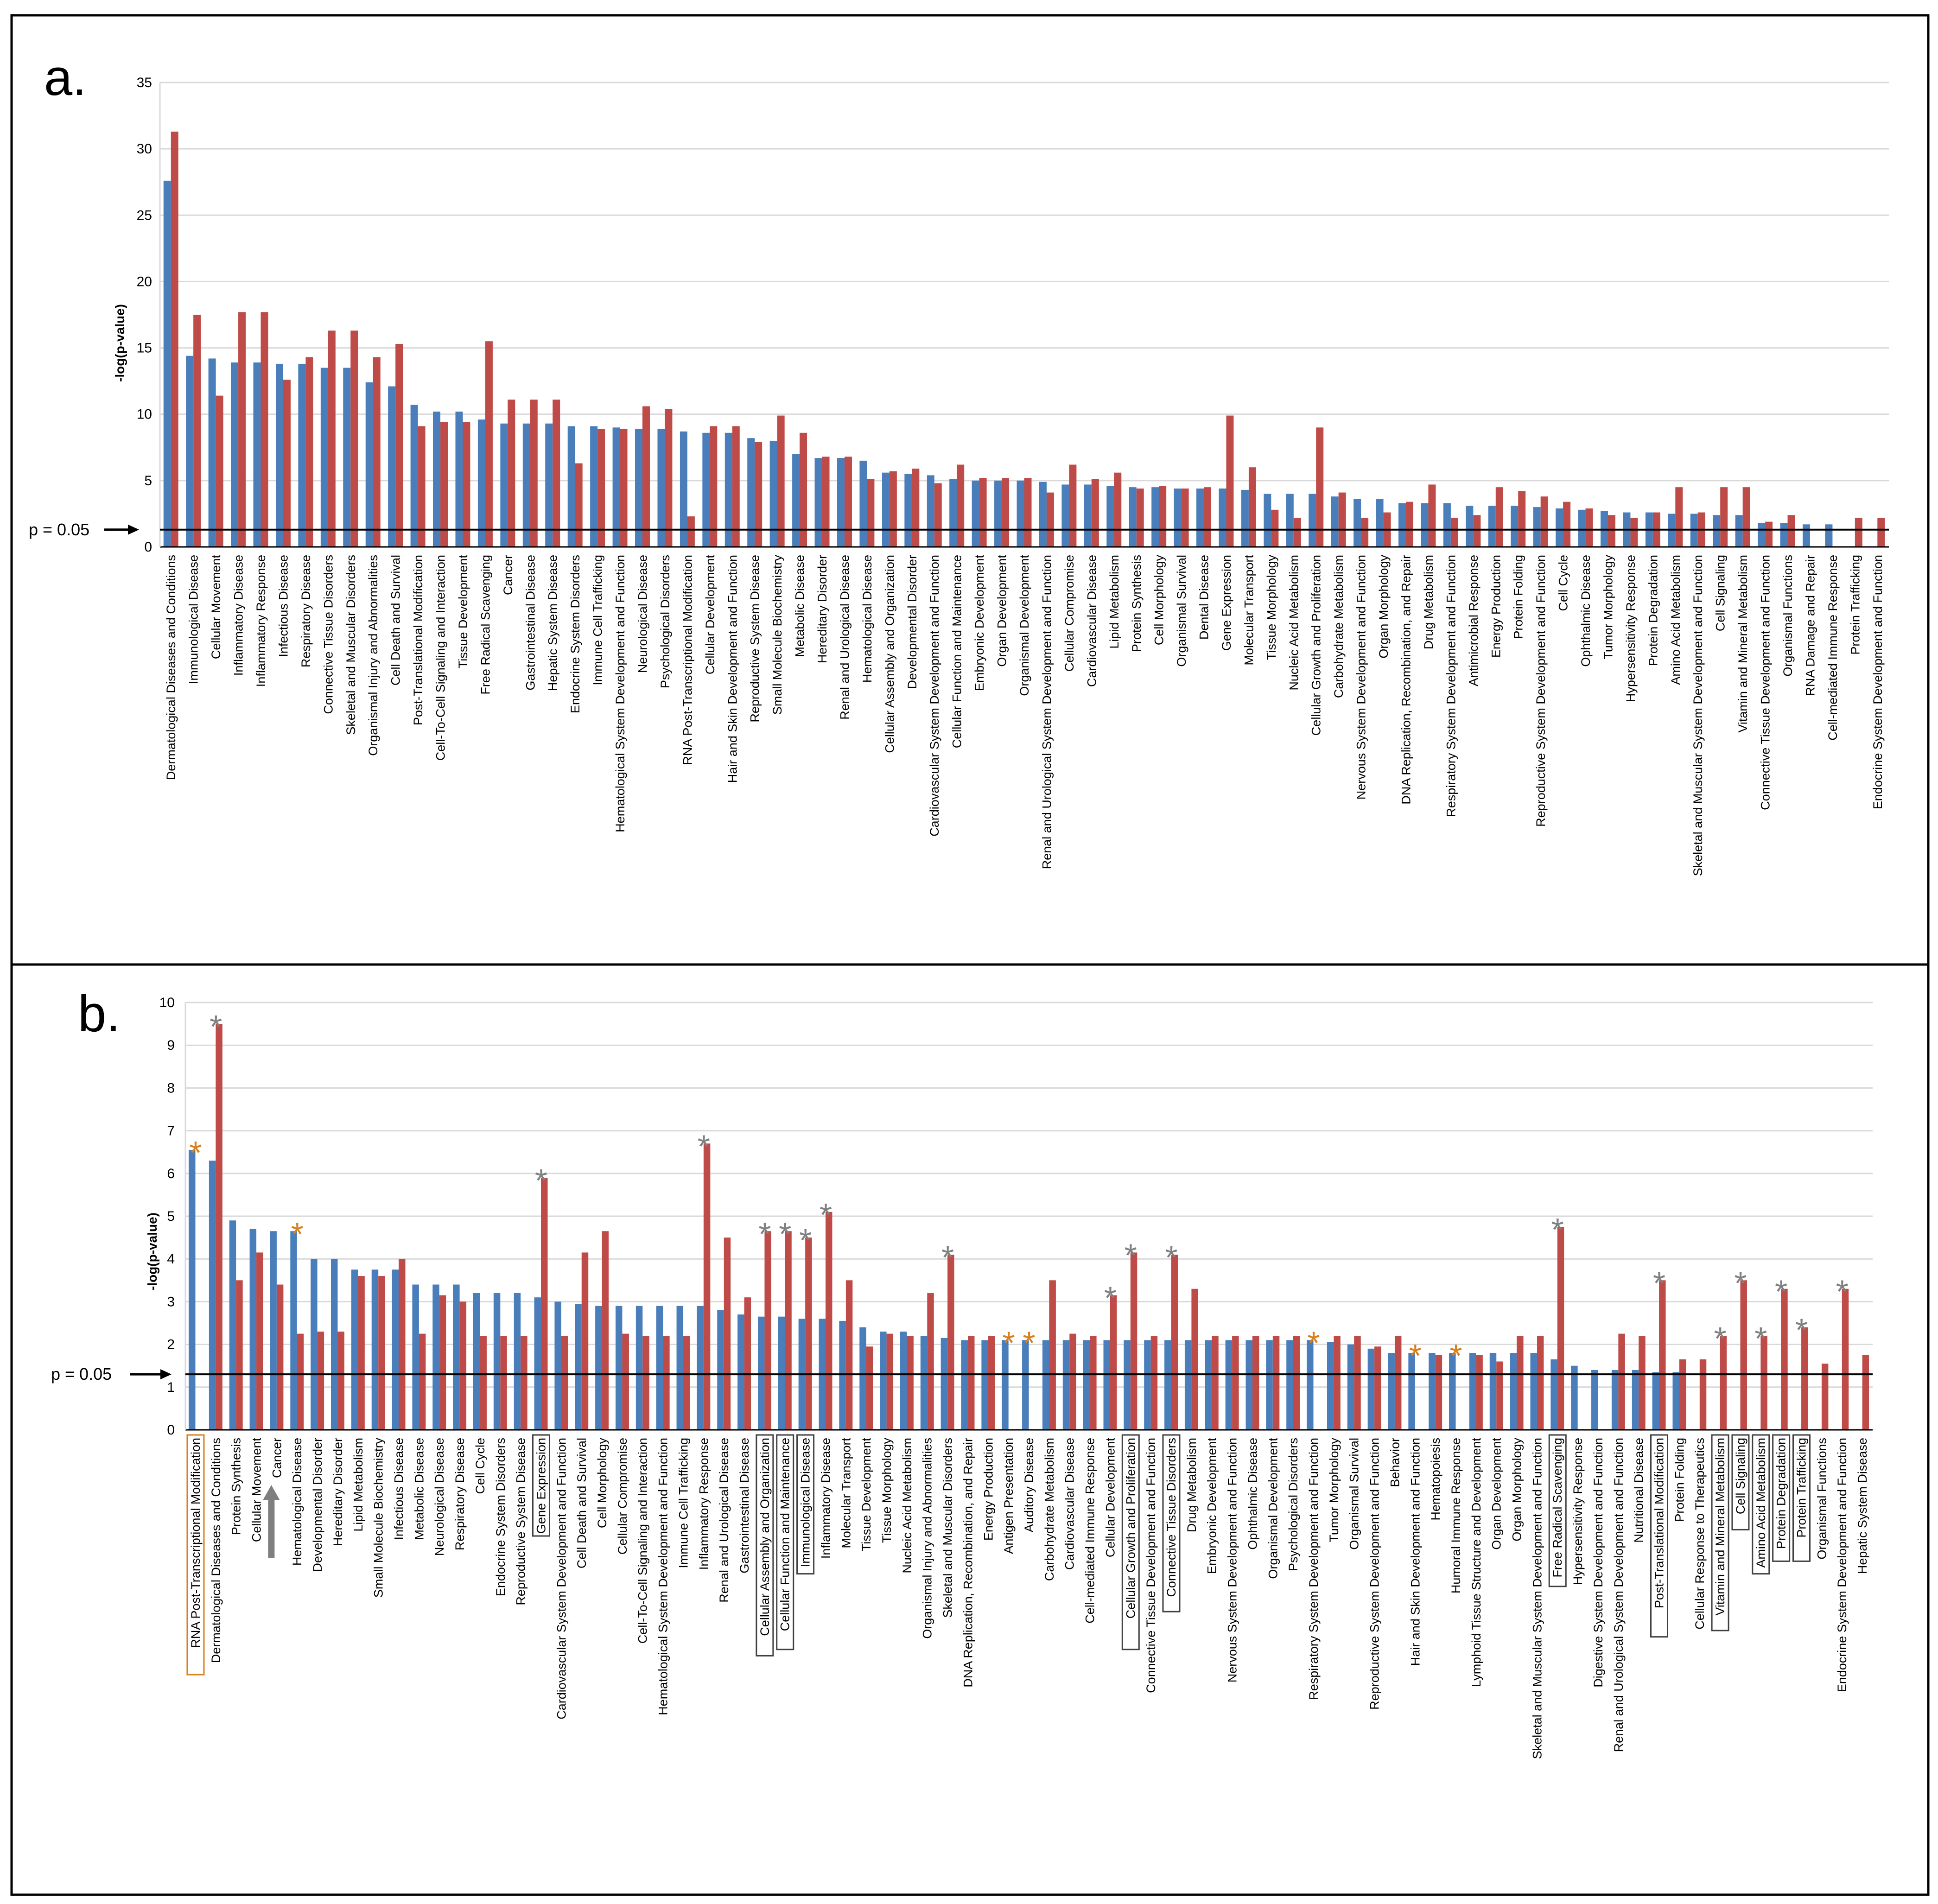 Image resolution: width=1938 pixels, height=1904 pixels. I want to click on category-label: Behavior, so click(1395, 1462).